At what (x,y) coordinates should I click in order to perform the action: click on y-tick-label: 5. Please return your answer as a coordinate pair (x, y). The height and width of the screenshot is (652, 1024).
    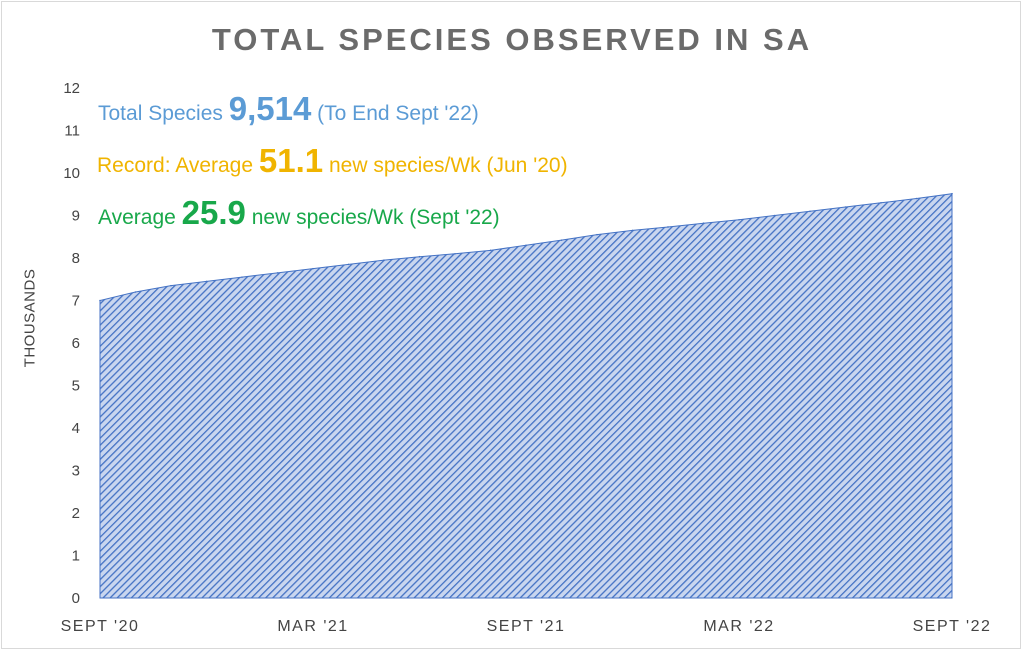
    Looking at the image, I should click on (76, 386).